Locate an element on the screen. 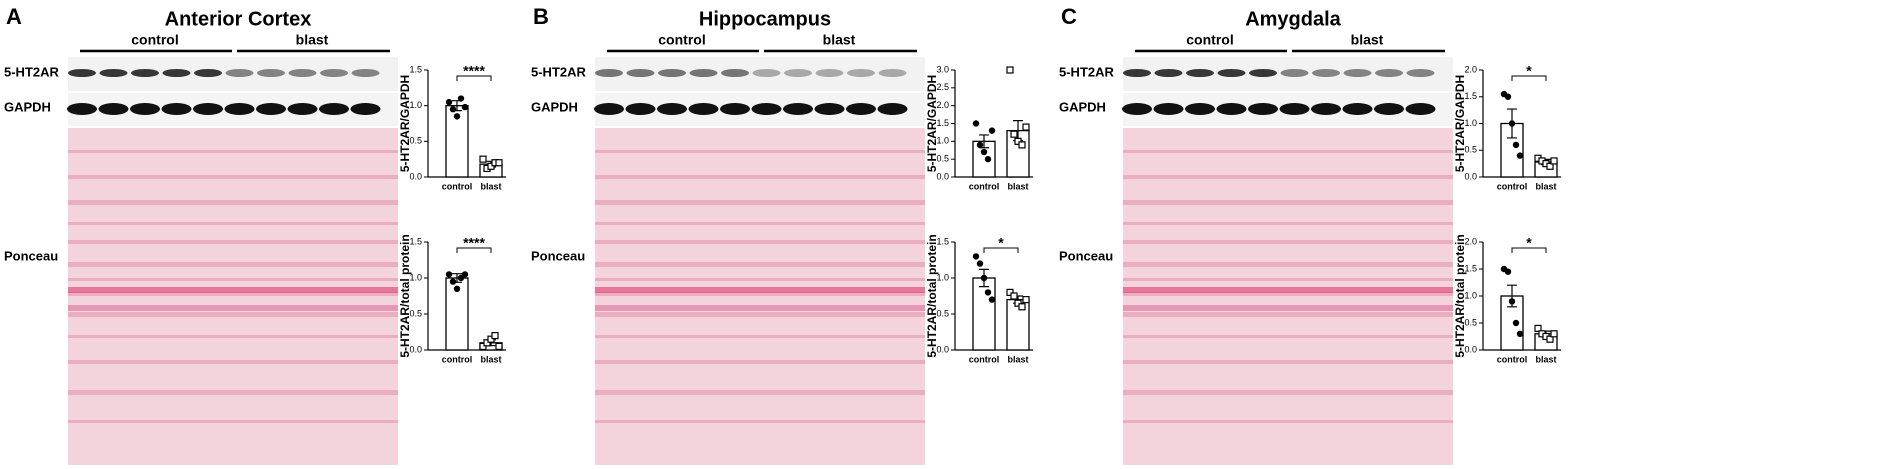 Image resolution: width=1901 pixels, height=469 pixels. panel-title: Anterior Cortex is located at coordinates (238, 19).